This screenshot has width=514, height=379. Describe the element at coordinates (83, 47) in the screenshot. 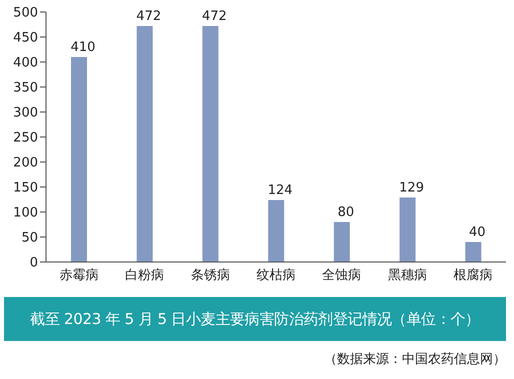

I see `data-label: 410` at that location.